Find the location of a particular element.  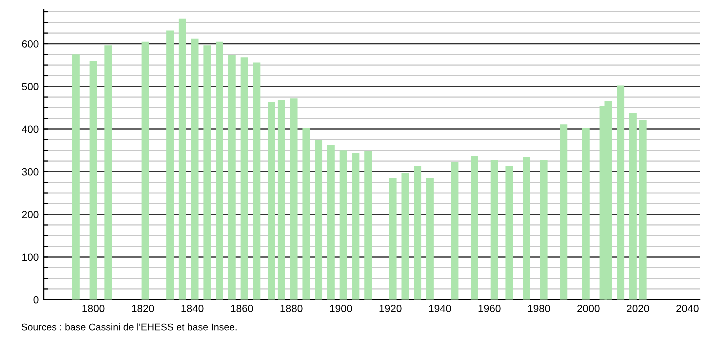

x-tick-label: 1960 is located at coordinates (489, 308).